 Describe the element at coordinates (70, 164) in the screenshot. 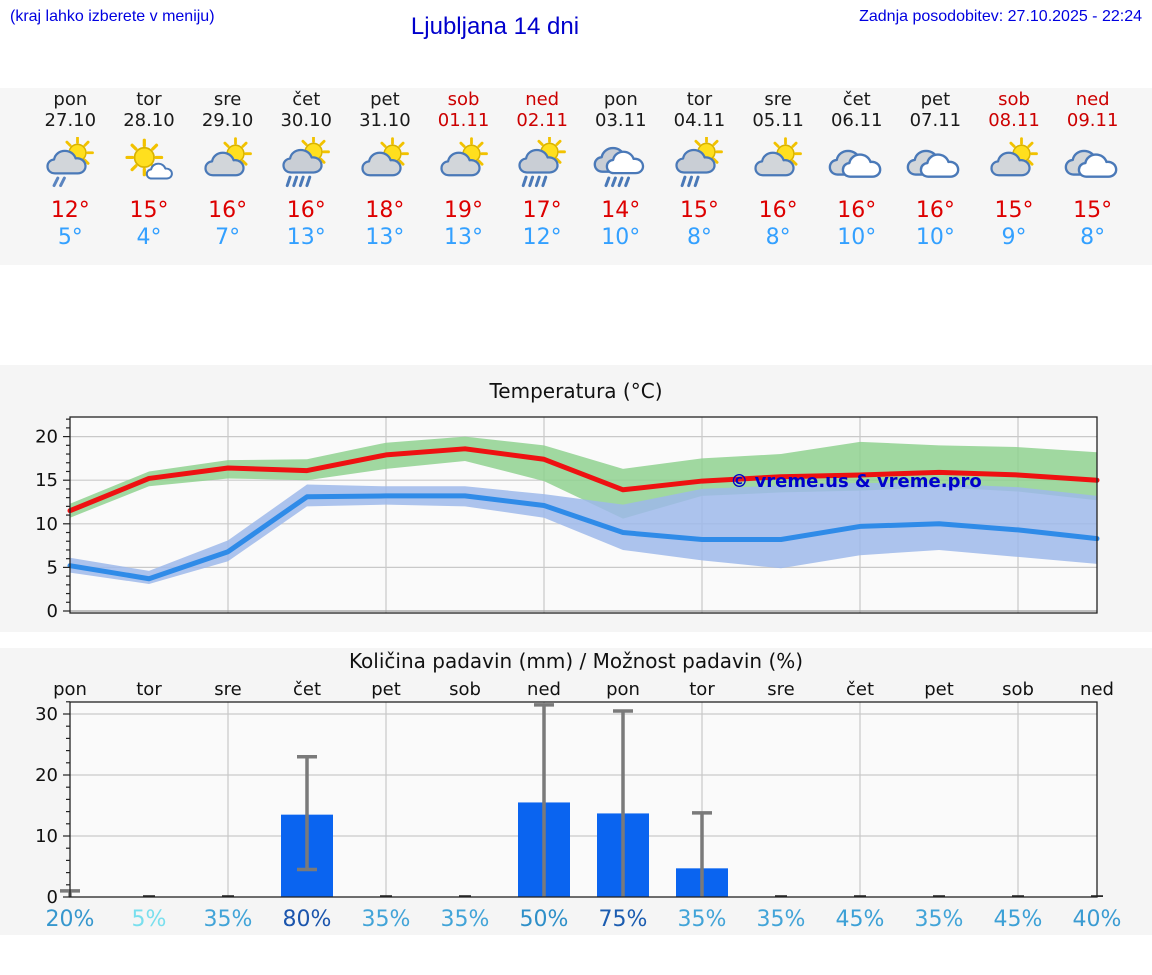

I see `sun-cloud-rain-2-icon` at that location.